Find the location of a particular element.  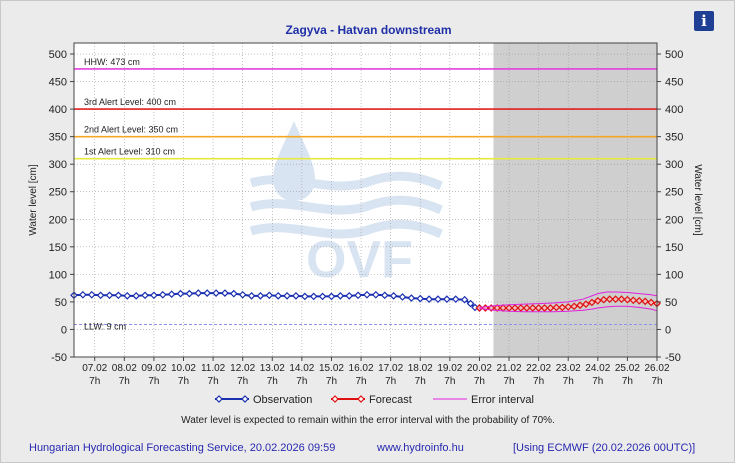

level-label: 2nd Alert Level: 350 cm is located at coordinates (131, 130).